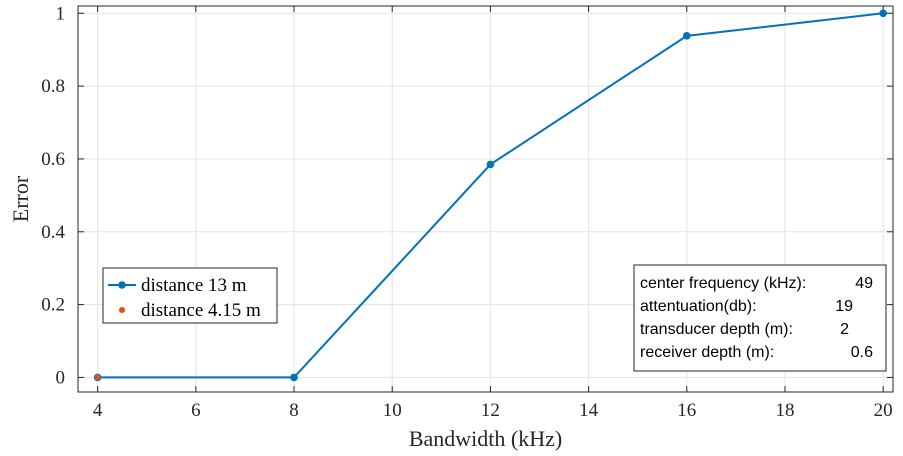 This screenshot has height=456, width=903. What do you see at coordinates (61, 13) in the screenshot?
I see `y-tick-label: 1` at bounding box center [61, 13].